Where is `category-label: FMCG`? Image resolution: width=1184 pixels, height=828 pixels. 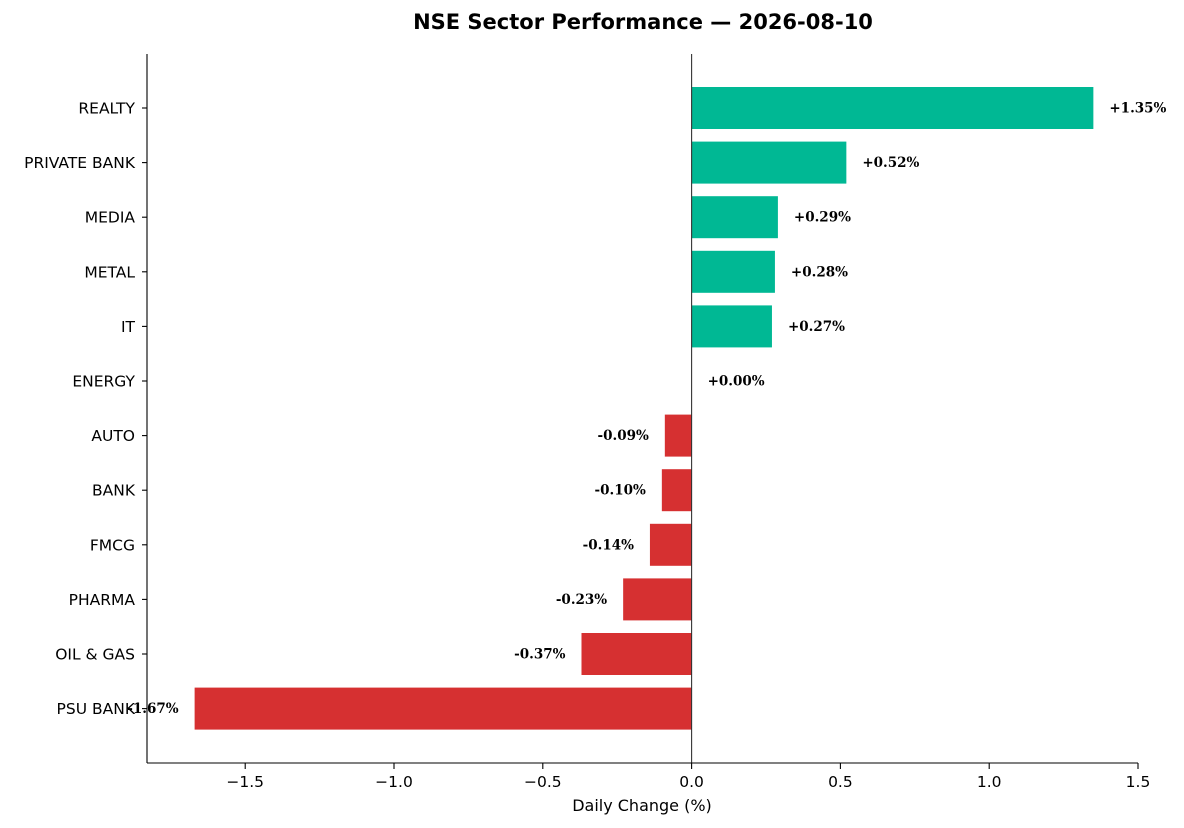
category-label: FMCG is located at coordinates (112, 545).